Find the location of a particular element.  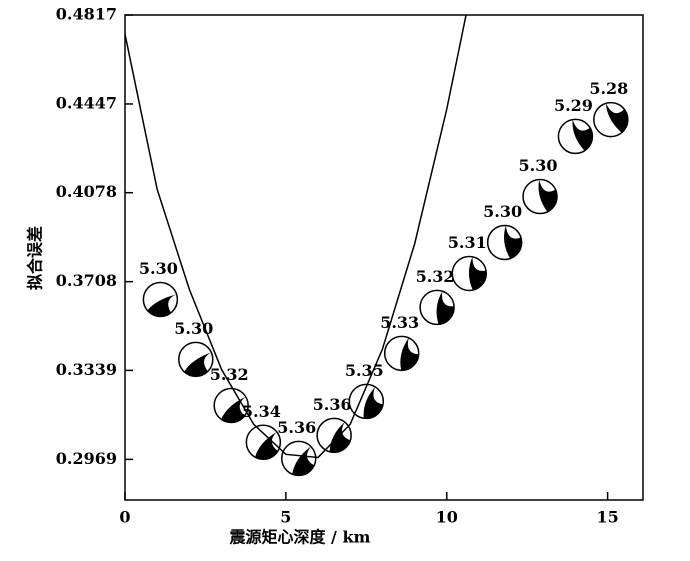

x-axis-label: 震源矩心深度 / km is located at coordinates (299, 537).